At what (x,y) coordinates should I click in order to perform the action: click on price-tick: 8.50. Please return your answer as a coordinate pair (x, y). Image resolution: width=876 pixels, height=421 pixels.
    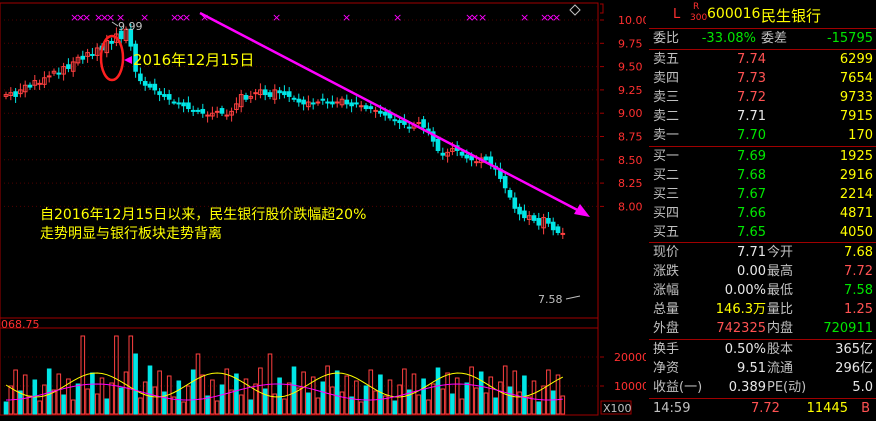
    Looking at the image, I should click on (630, 160).